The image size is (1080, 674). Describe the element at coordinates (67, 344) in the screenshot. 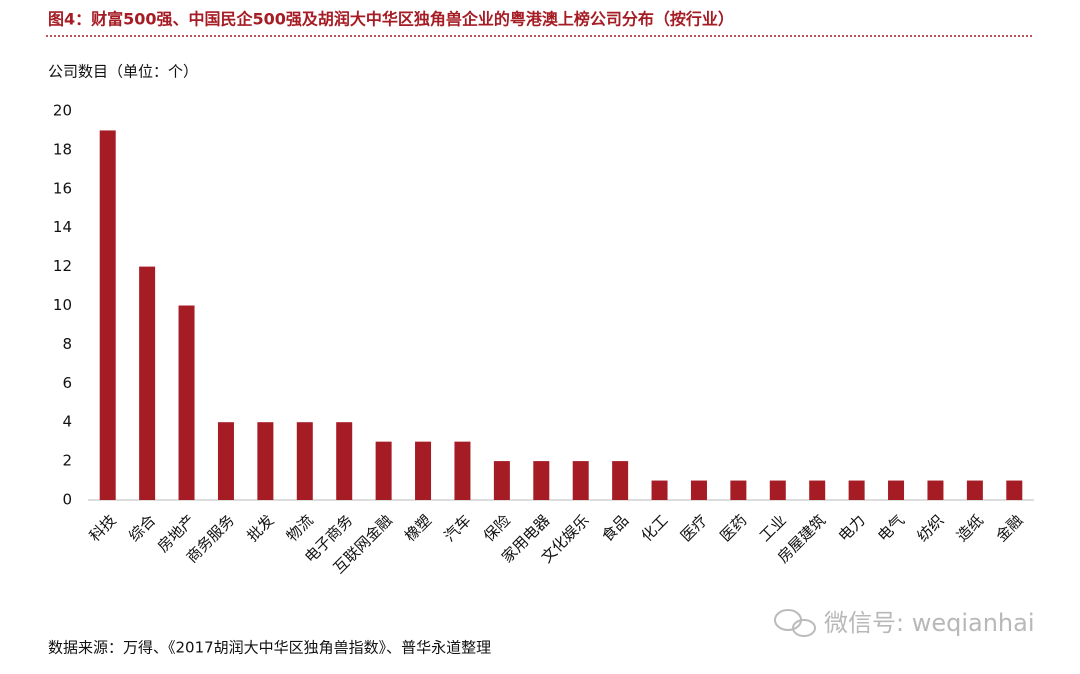

I see `y-tick-label: 8` at that location.